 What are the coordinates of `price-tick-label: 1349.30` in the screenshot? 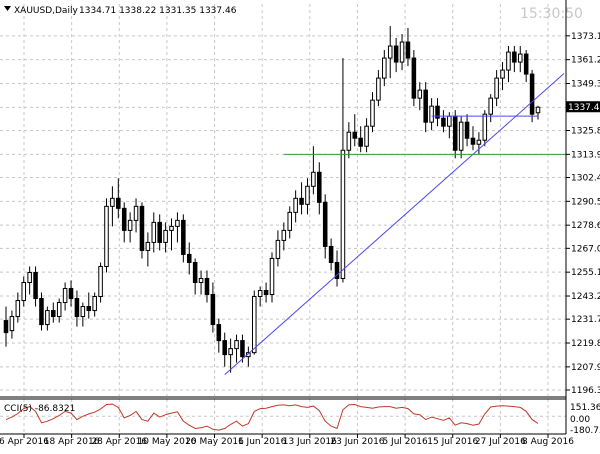 It's located at (585, 85).